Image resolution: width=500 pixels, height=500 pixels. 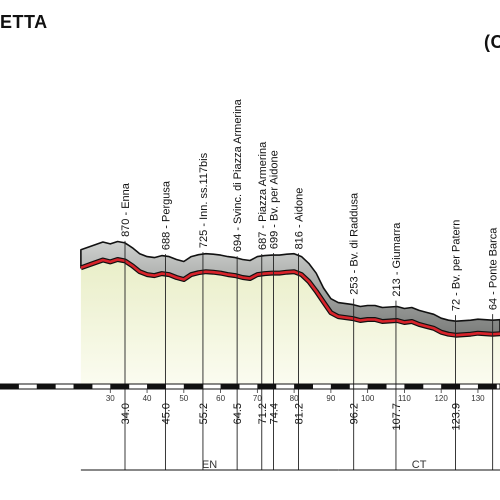 I want to click on waypoint-name: 72 - Bv. per Patern, so click(x=457, y=266).